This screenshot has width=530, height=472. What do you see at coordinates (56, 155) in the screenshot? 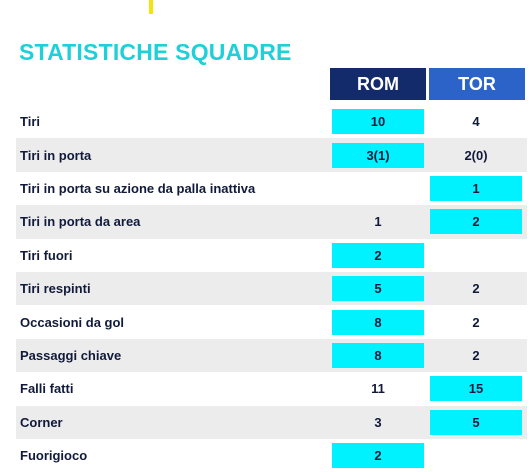
I see `stat-label: Tiri in porta` at bounding box center [56, 155].